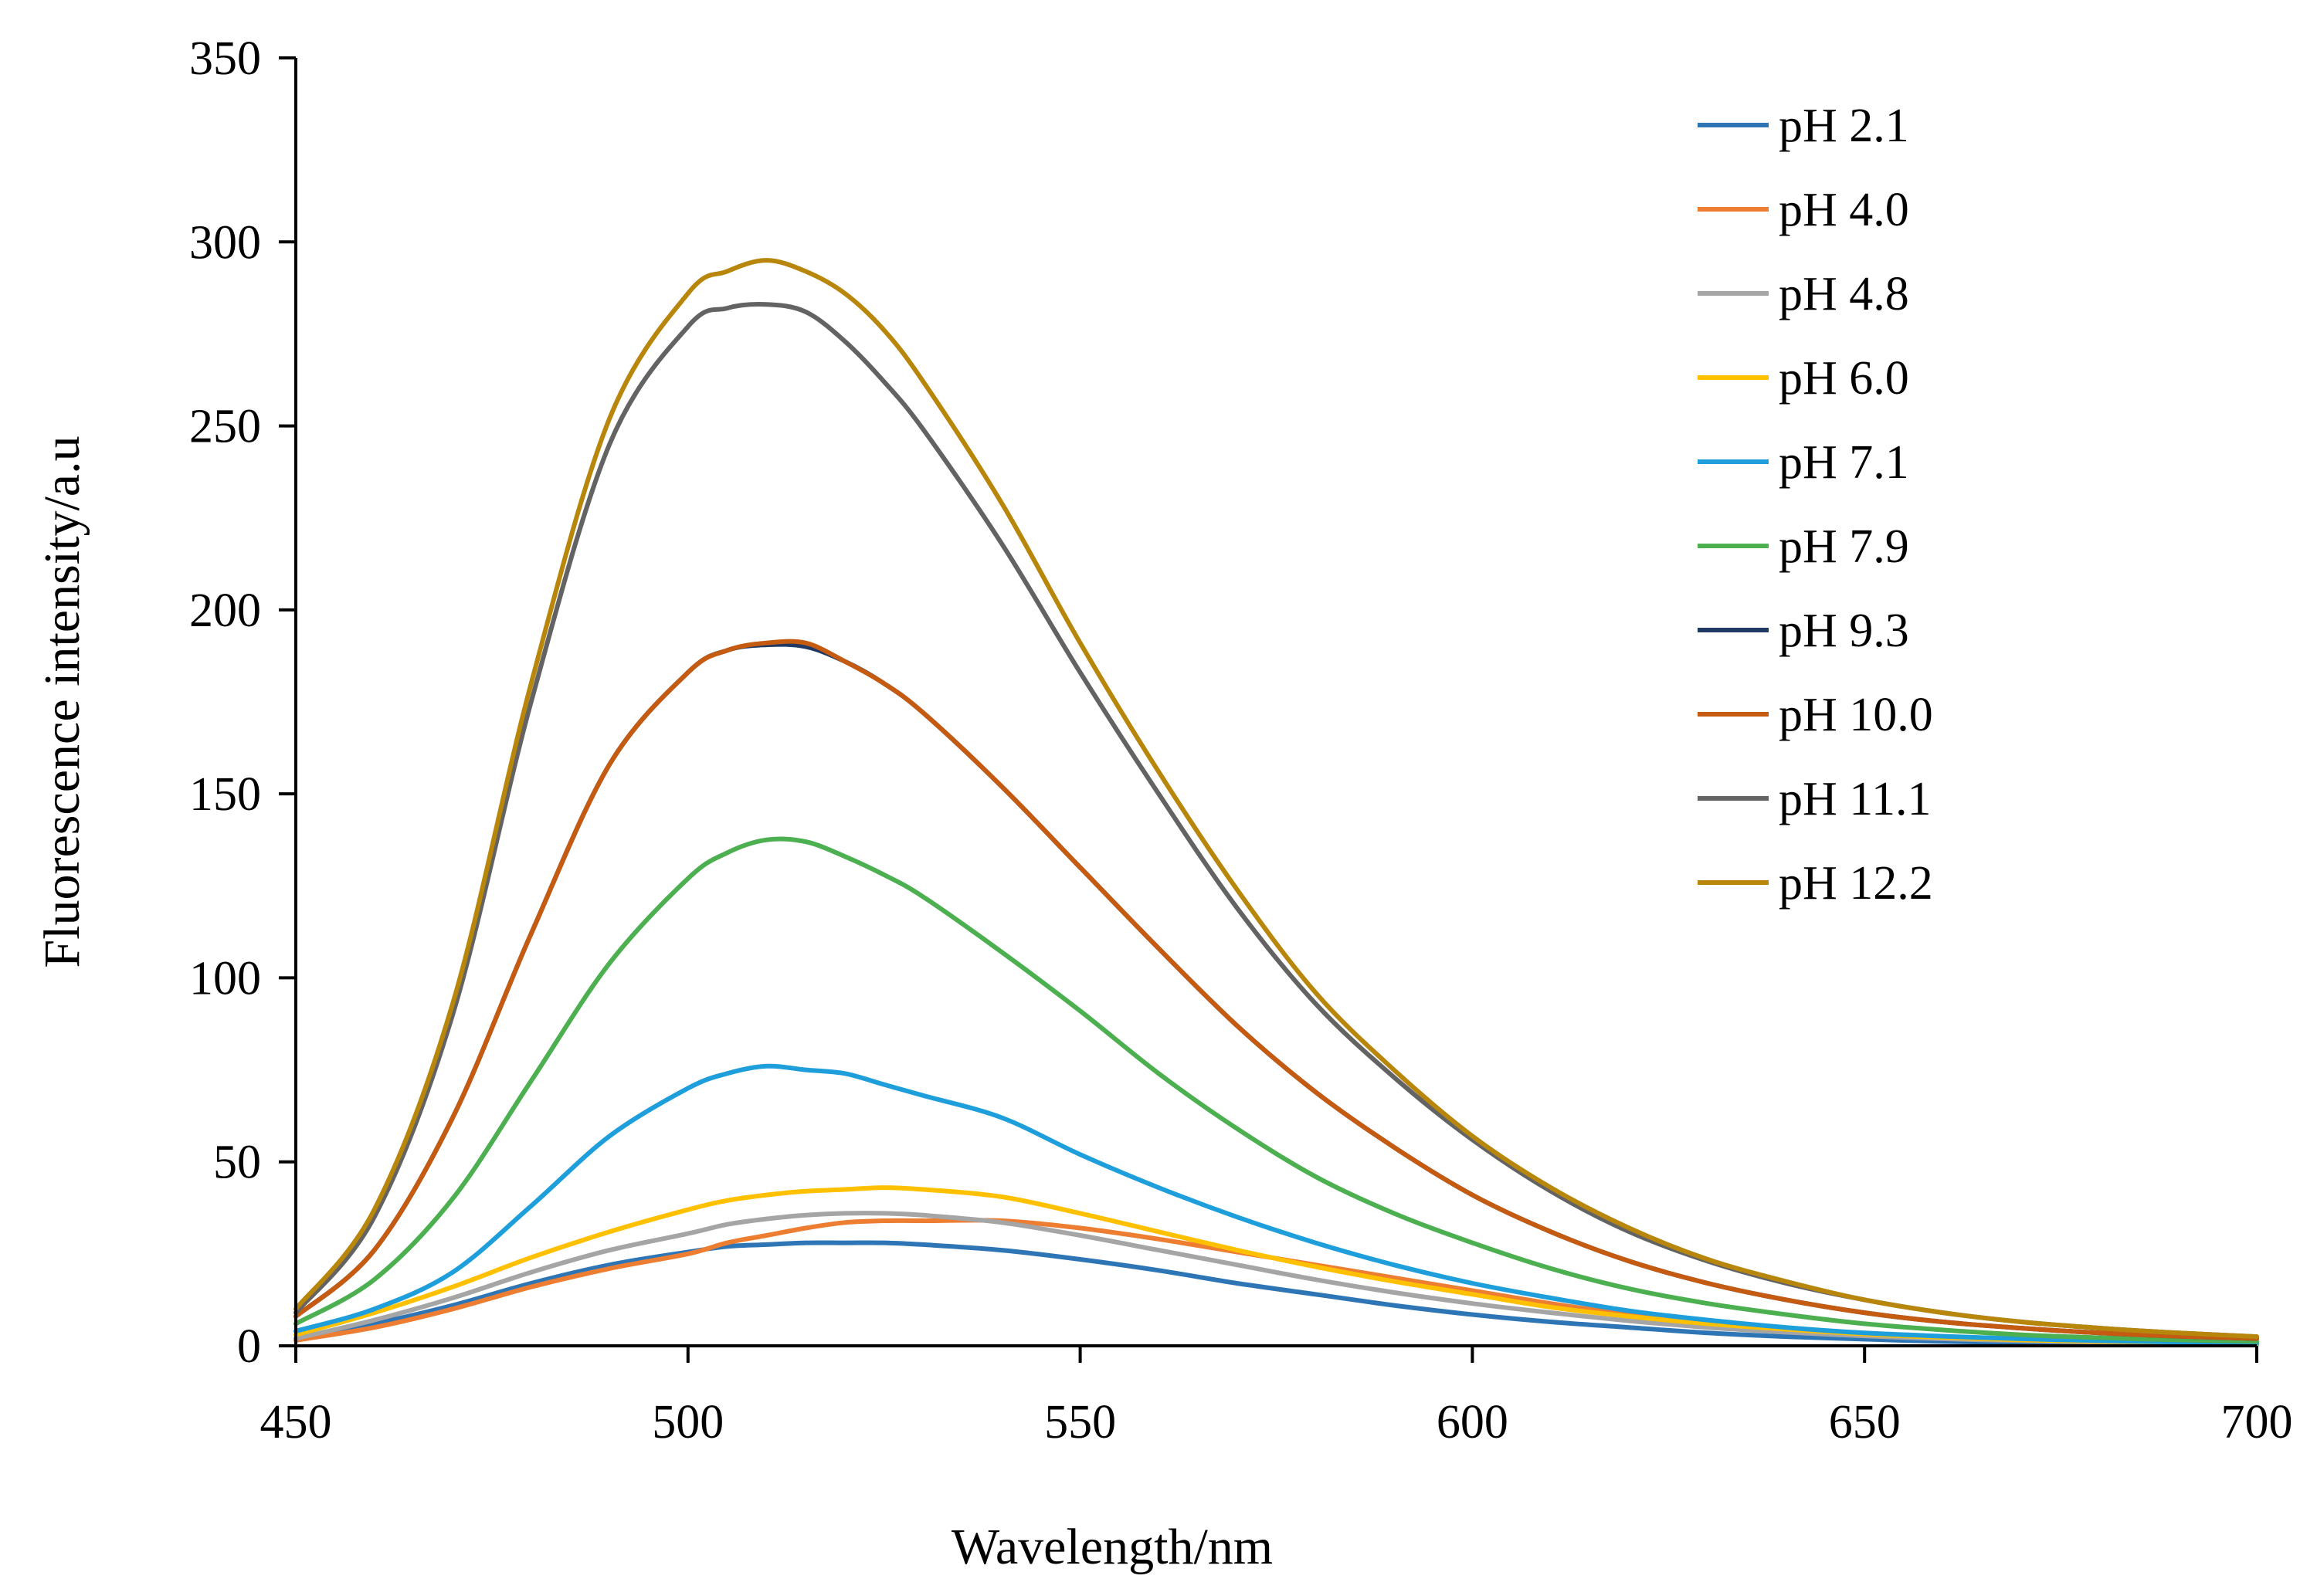 Image resolution: width=2317 pixels, height=1596 pixels. What do you see at coordinates (242, 702) in the screenshot?
I see `y-axis-ticks: 0 50 100 150 200 250 300 350` at bounding box center [242, 702].